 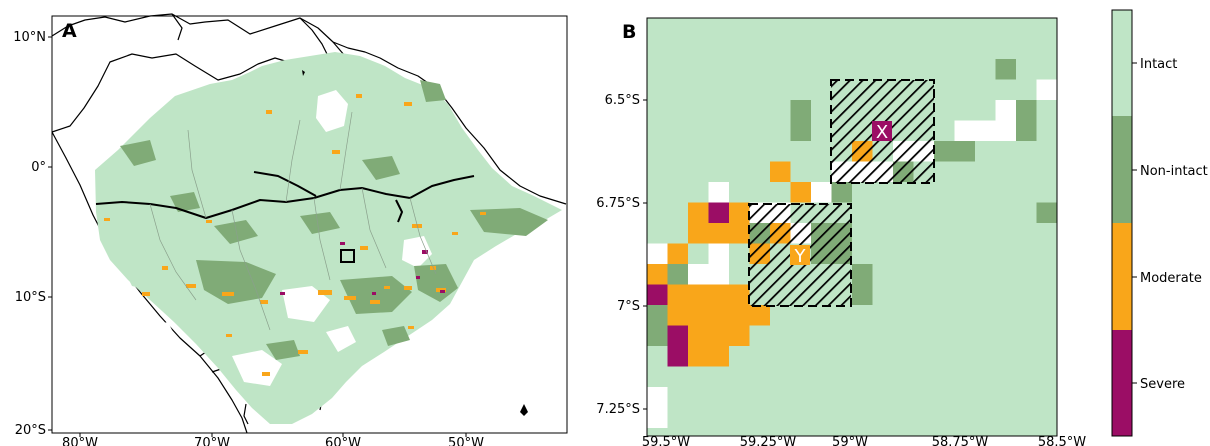 I want to click on legend-label-non-intact: Non-intact, so click(x=1174, y=171).